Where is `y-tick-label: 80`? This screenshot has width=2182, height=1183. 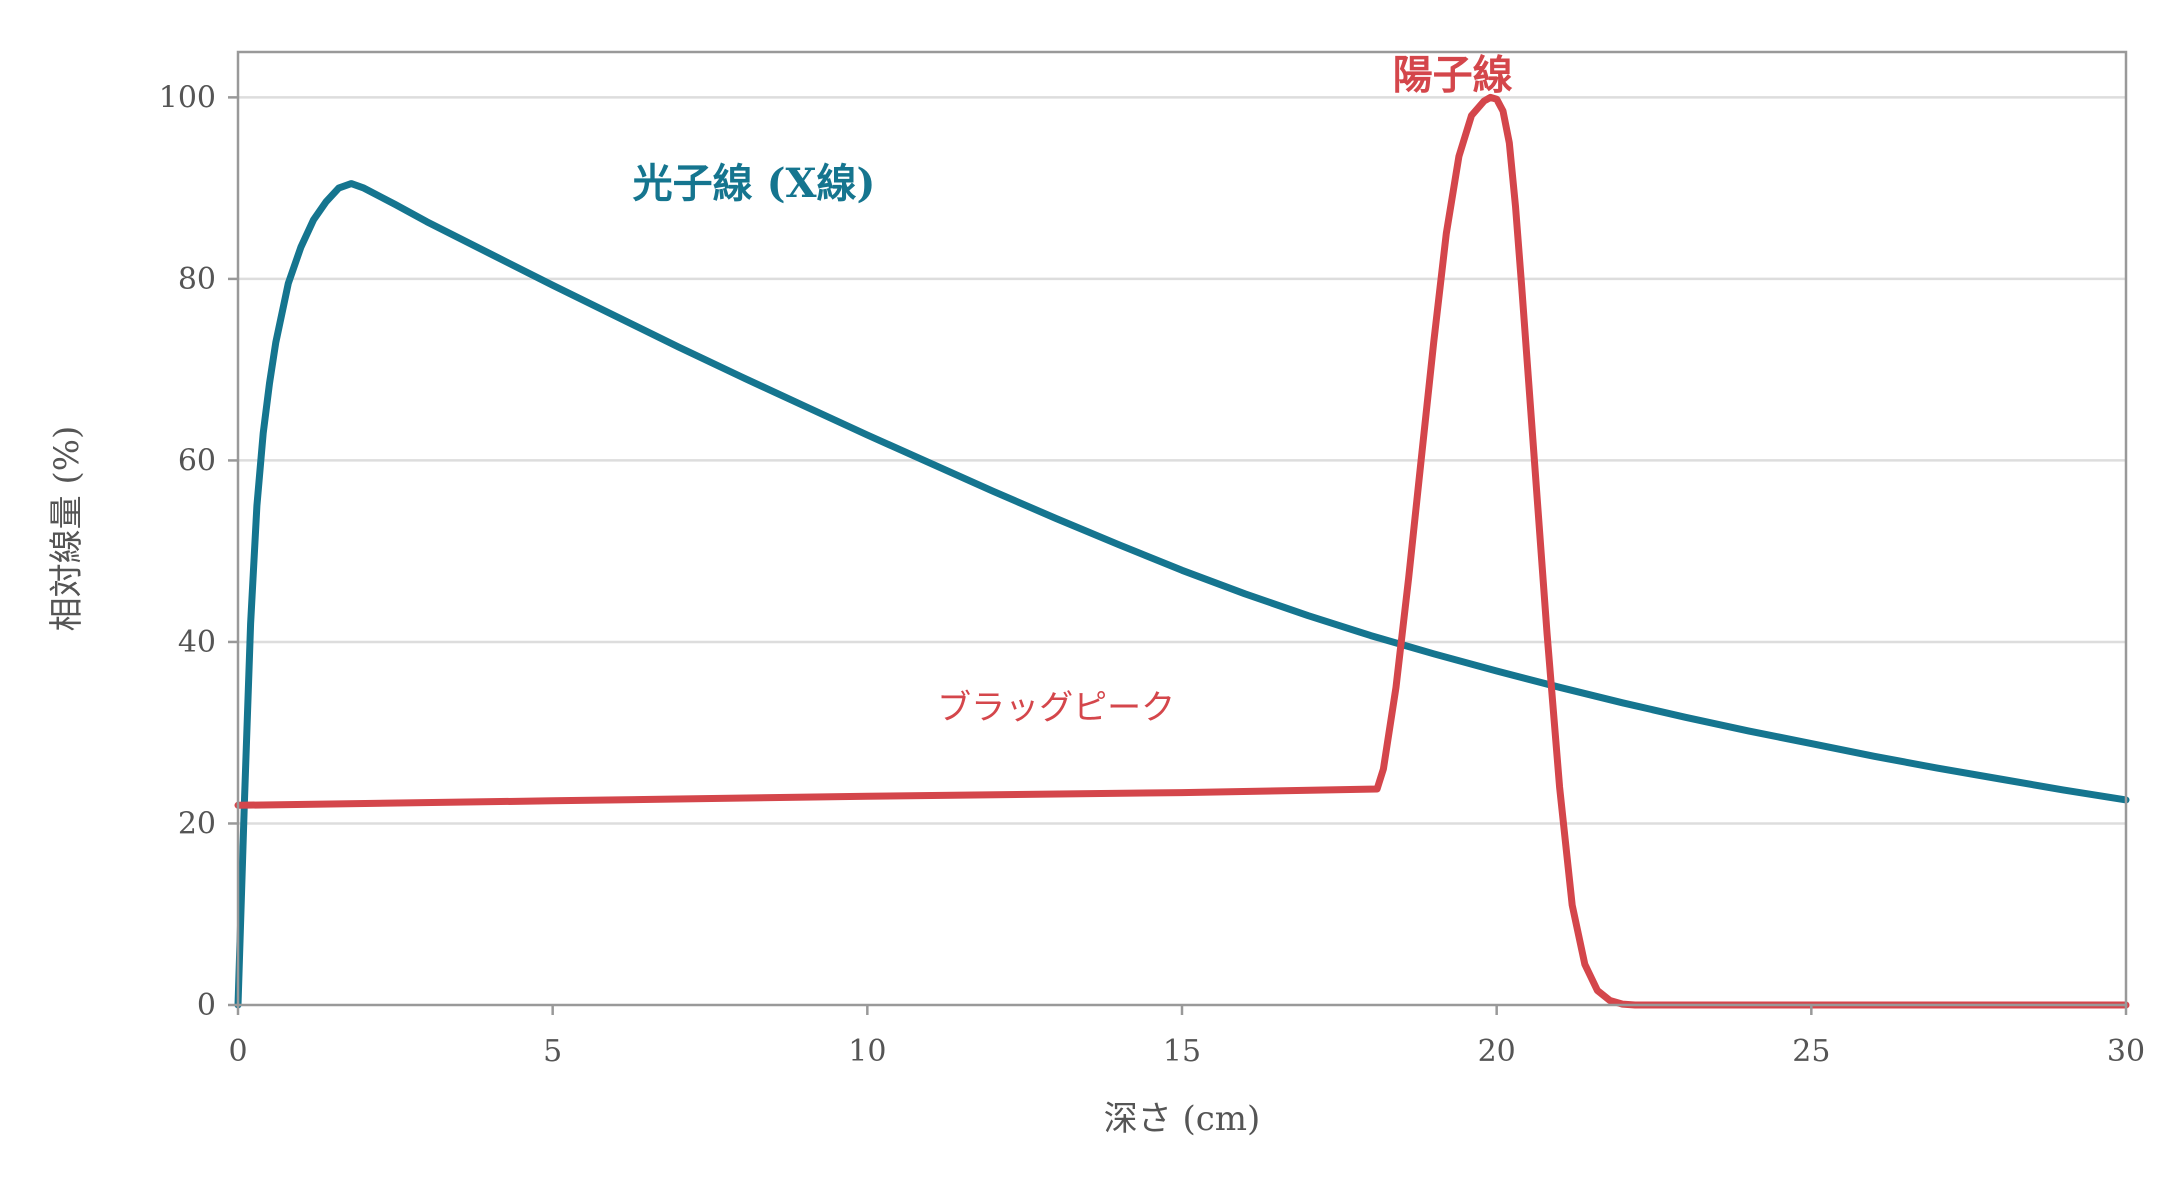 y-tick-label: 80 is located at coordinates (197, 279).